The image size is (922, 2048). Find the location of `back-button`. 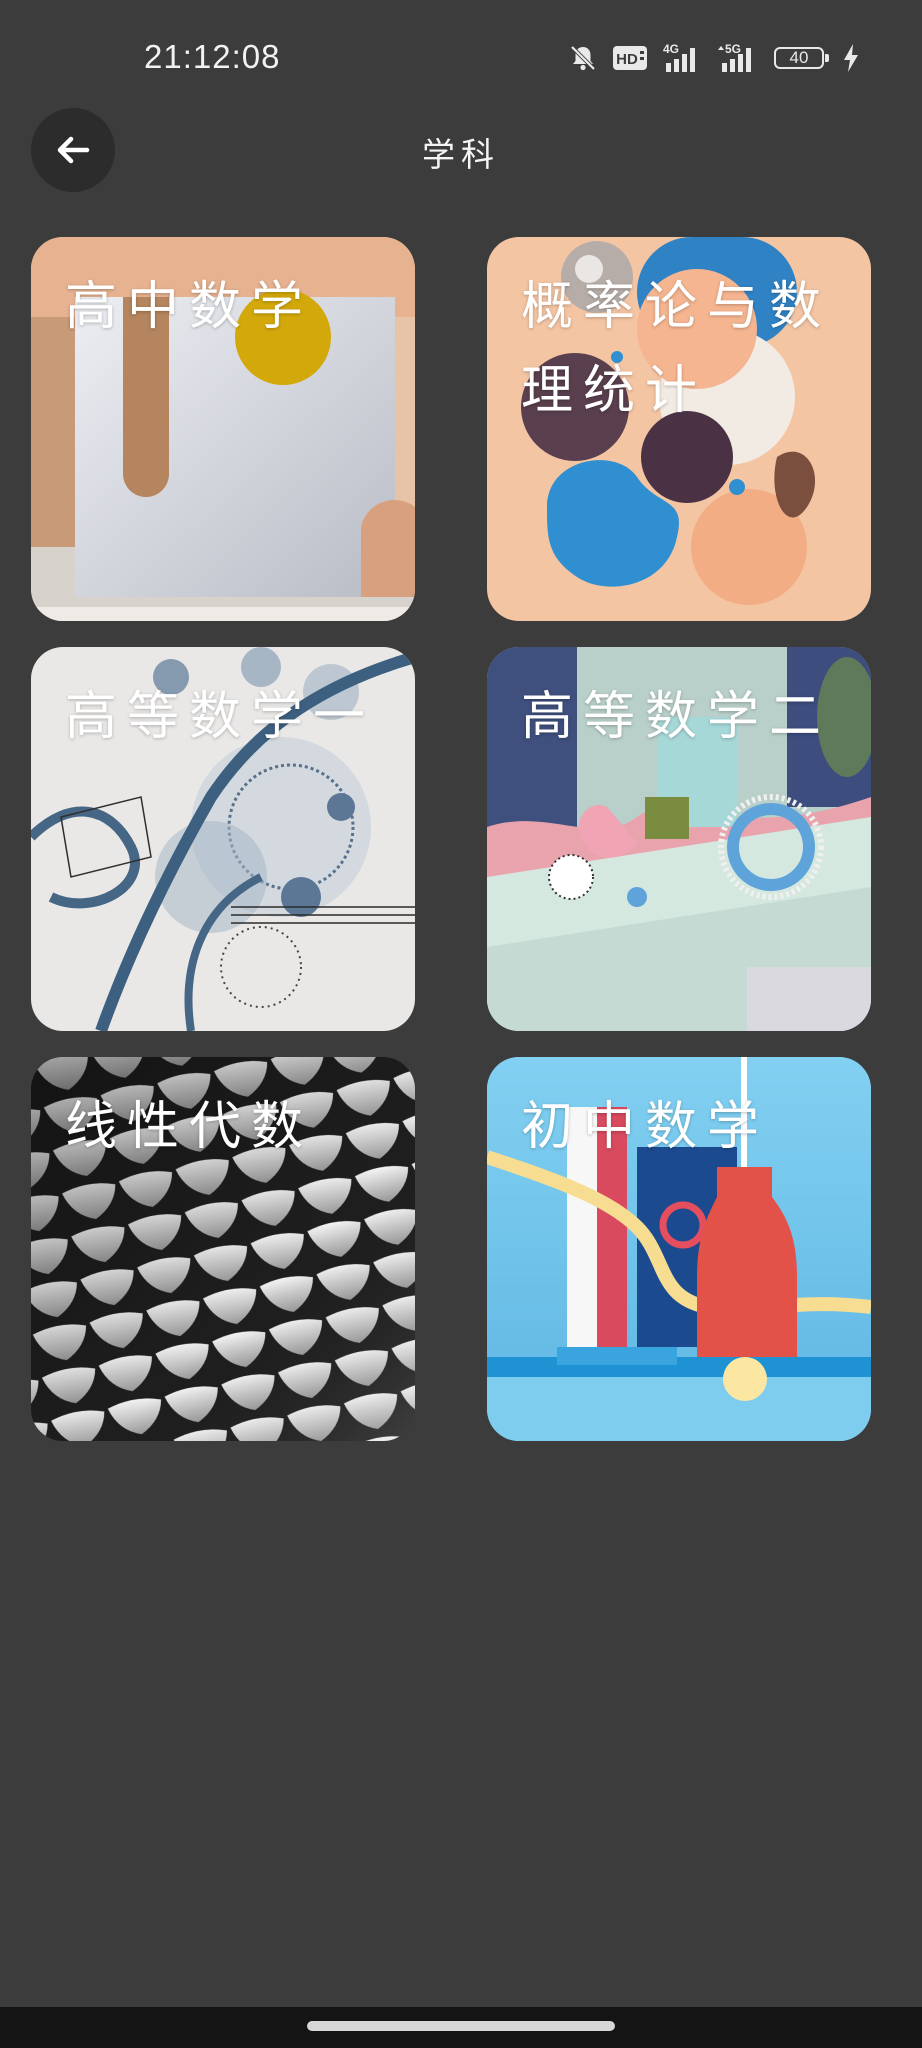

back-button is located at coordinates (73, 150).